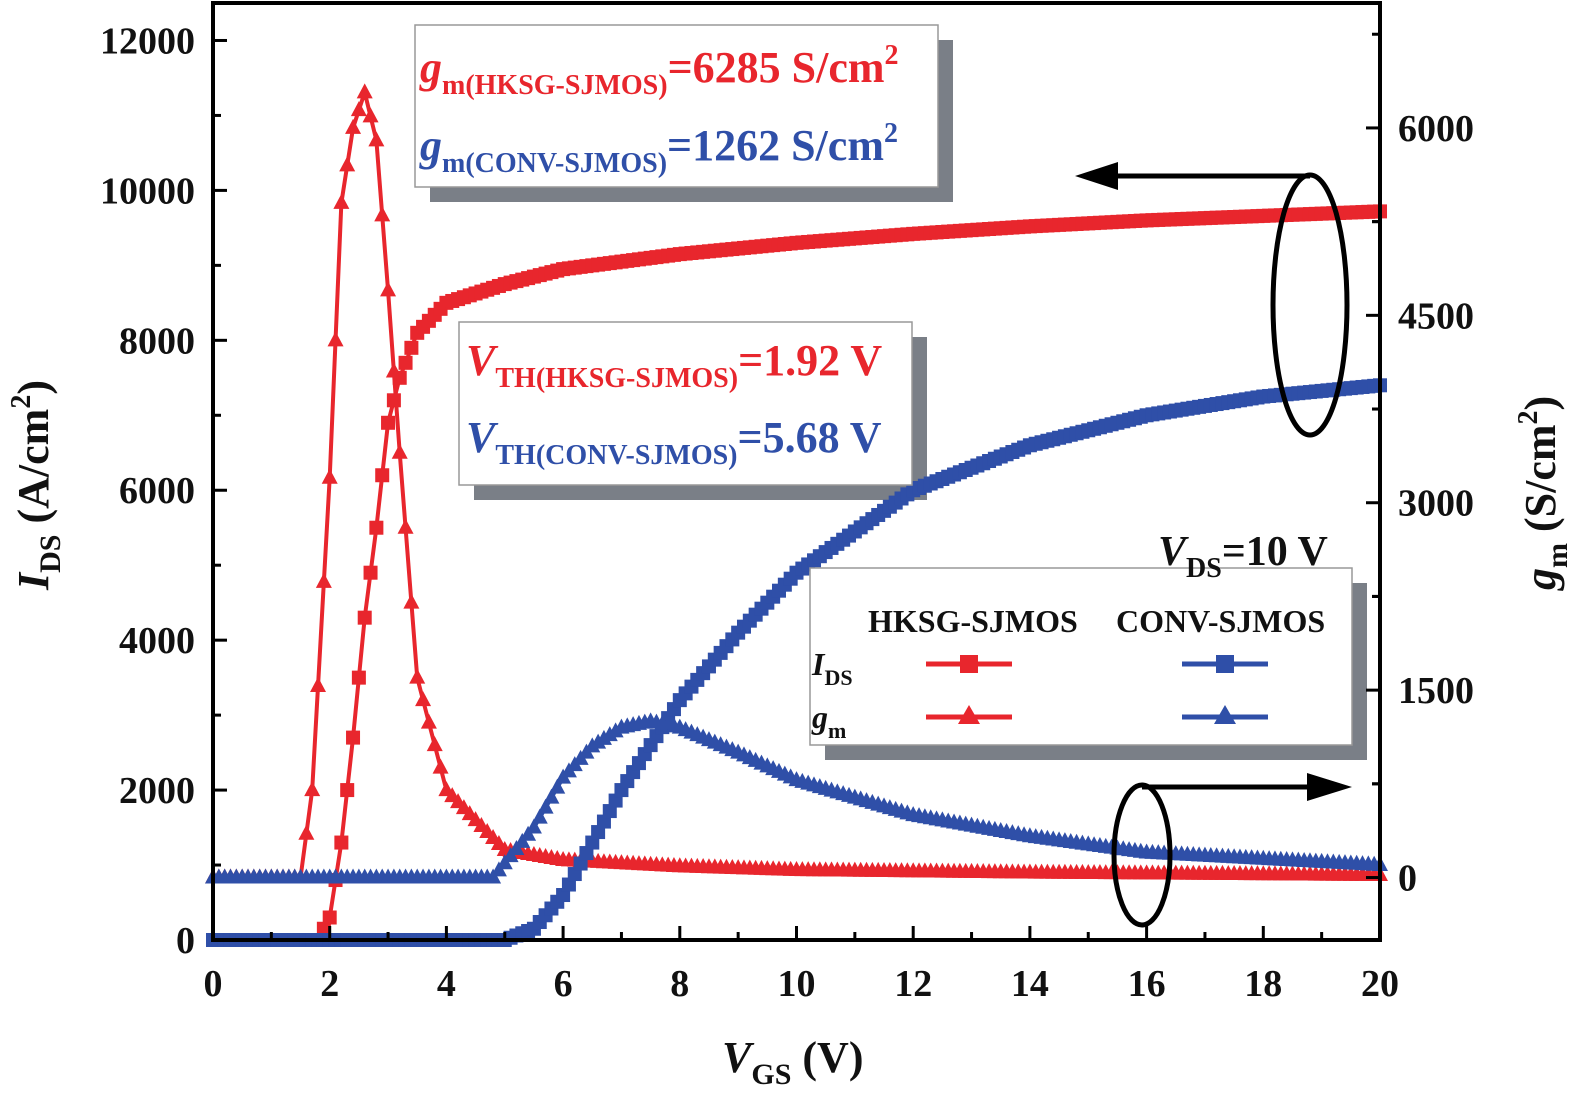 This screenshot has height=1093, width=1575. I want to click on legend-row-gm: gm, so click(828, 721).